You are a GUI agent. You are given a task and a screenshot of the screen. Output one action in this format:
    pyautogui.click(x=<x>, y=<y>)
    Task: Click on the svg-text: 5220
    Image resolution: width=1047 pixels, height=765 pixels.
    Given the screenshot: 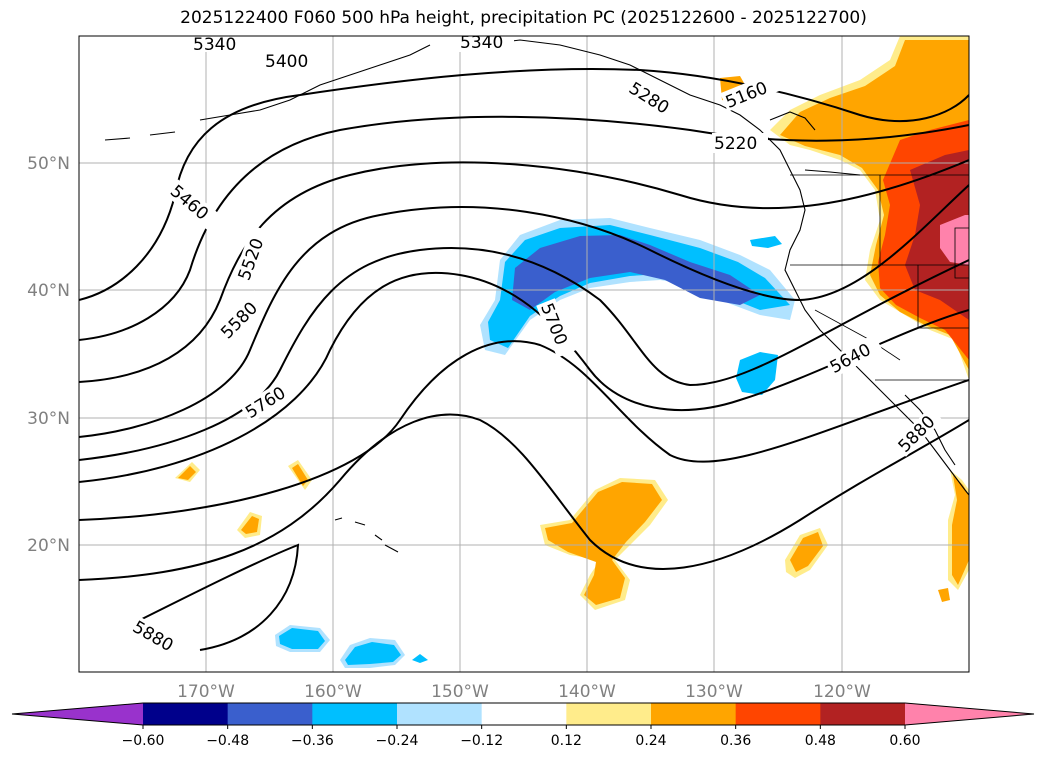 What is the action you would take?
    pyautogui.click(x=735, y=144)
    